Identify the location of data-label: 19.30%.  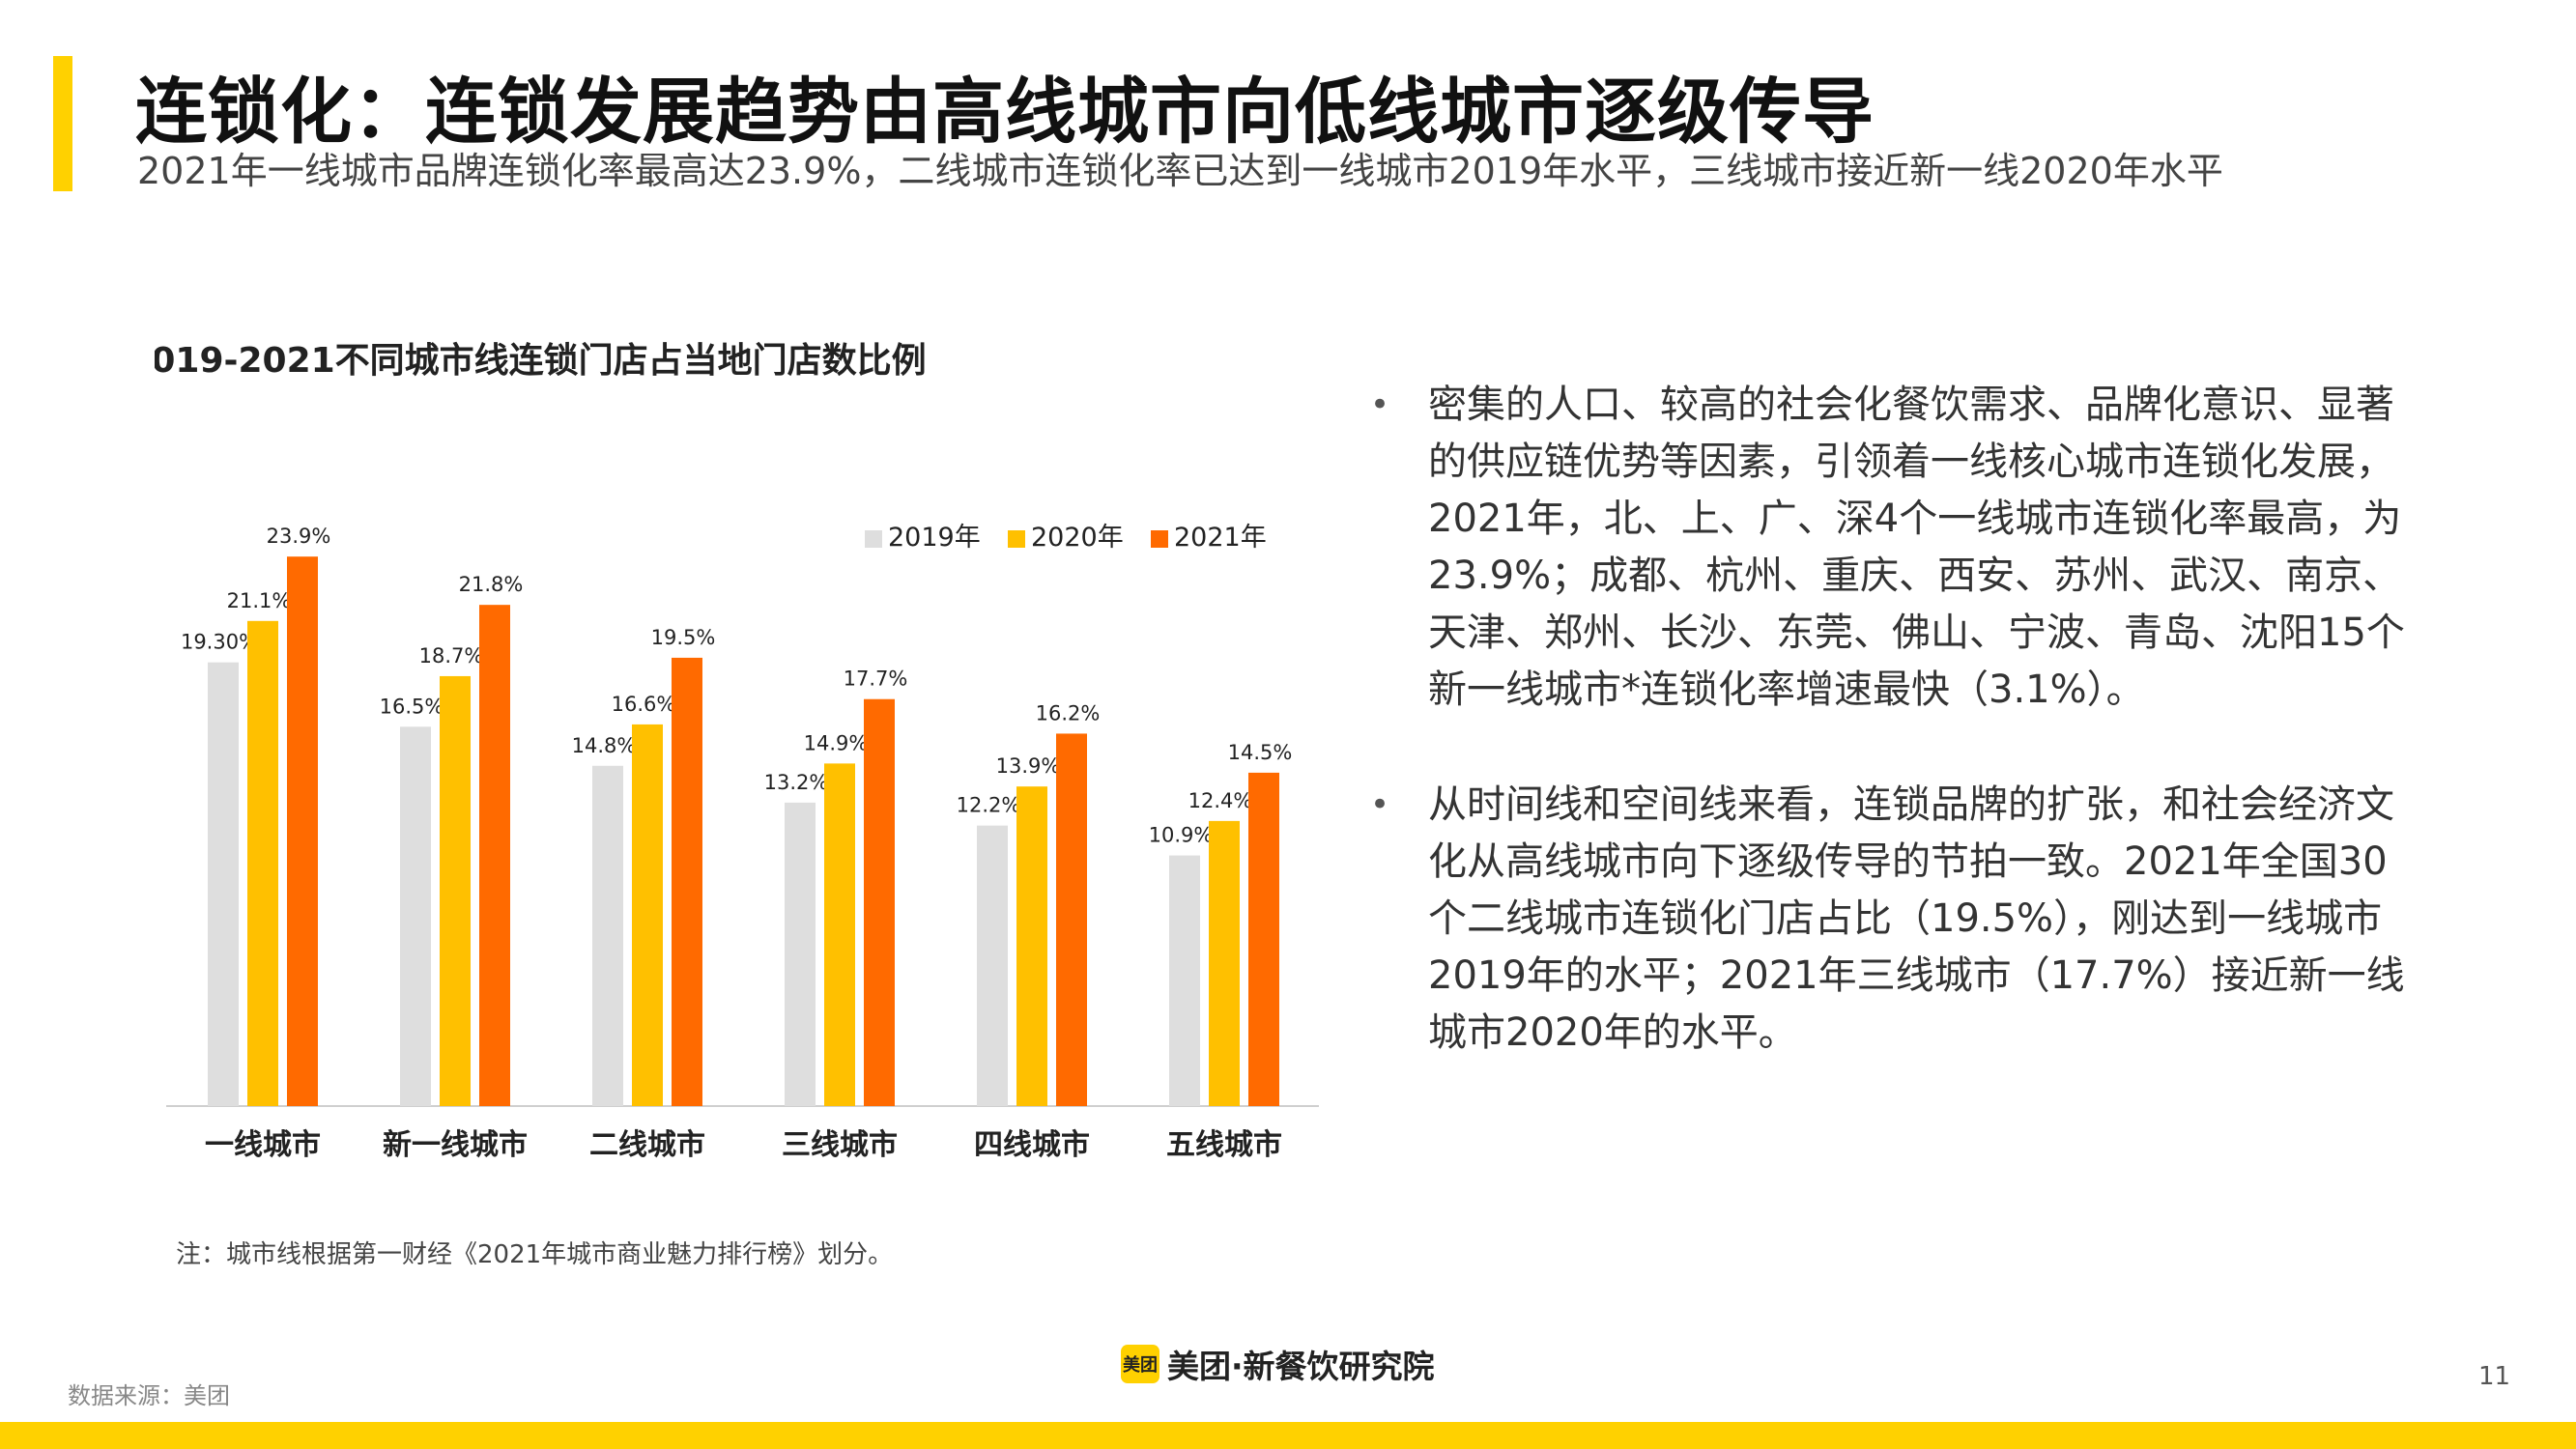
(220, 642).